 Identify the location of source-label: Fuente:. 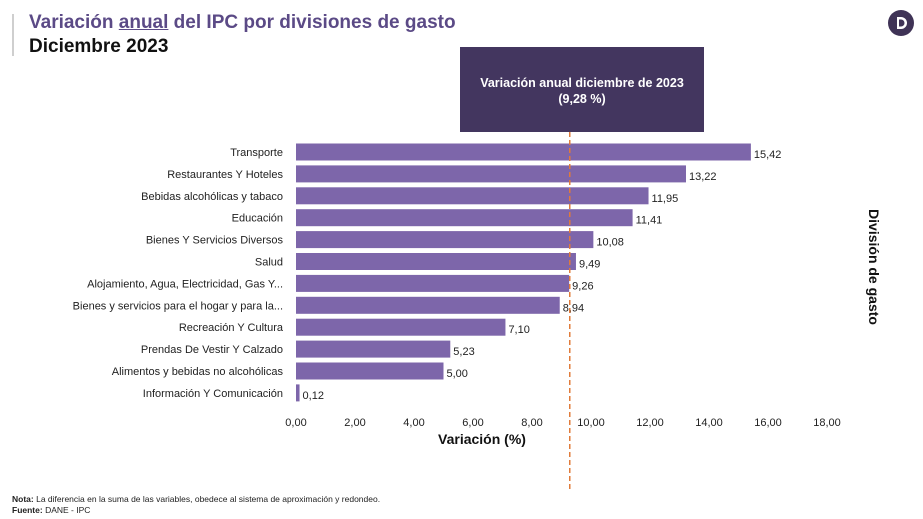
(27, 510).